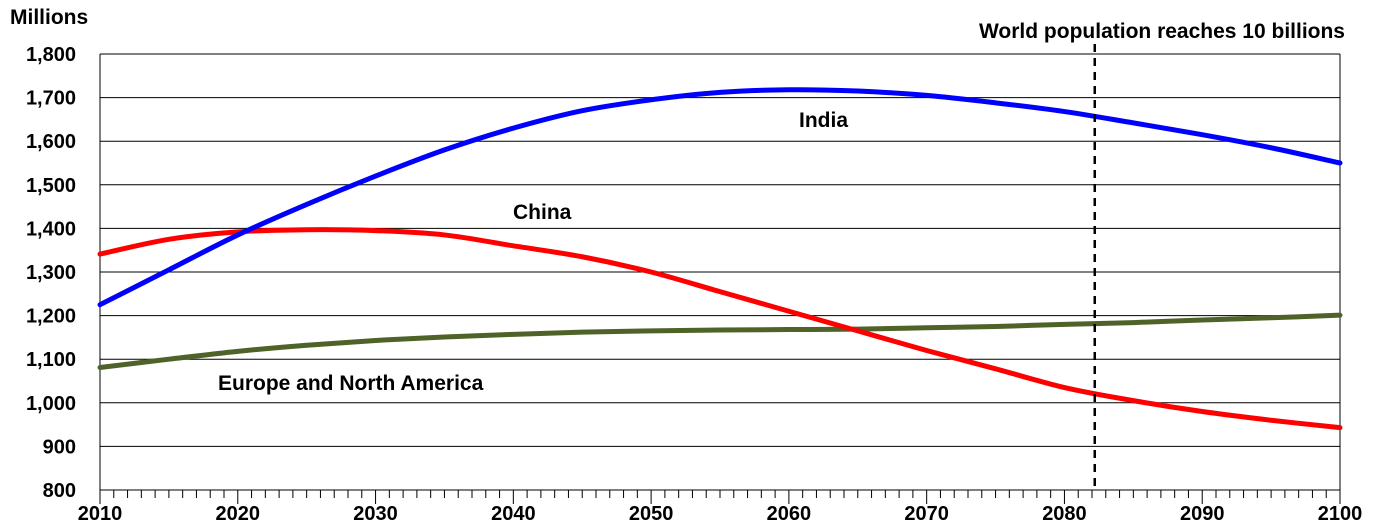 The image size is (1379, 531). I want to click on y-tick-label: 1,600, so click(51, 142).